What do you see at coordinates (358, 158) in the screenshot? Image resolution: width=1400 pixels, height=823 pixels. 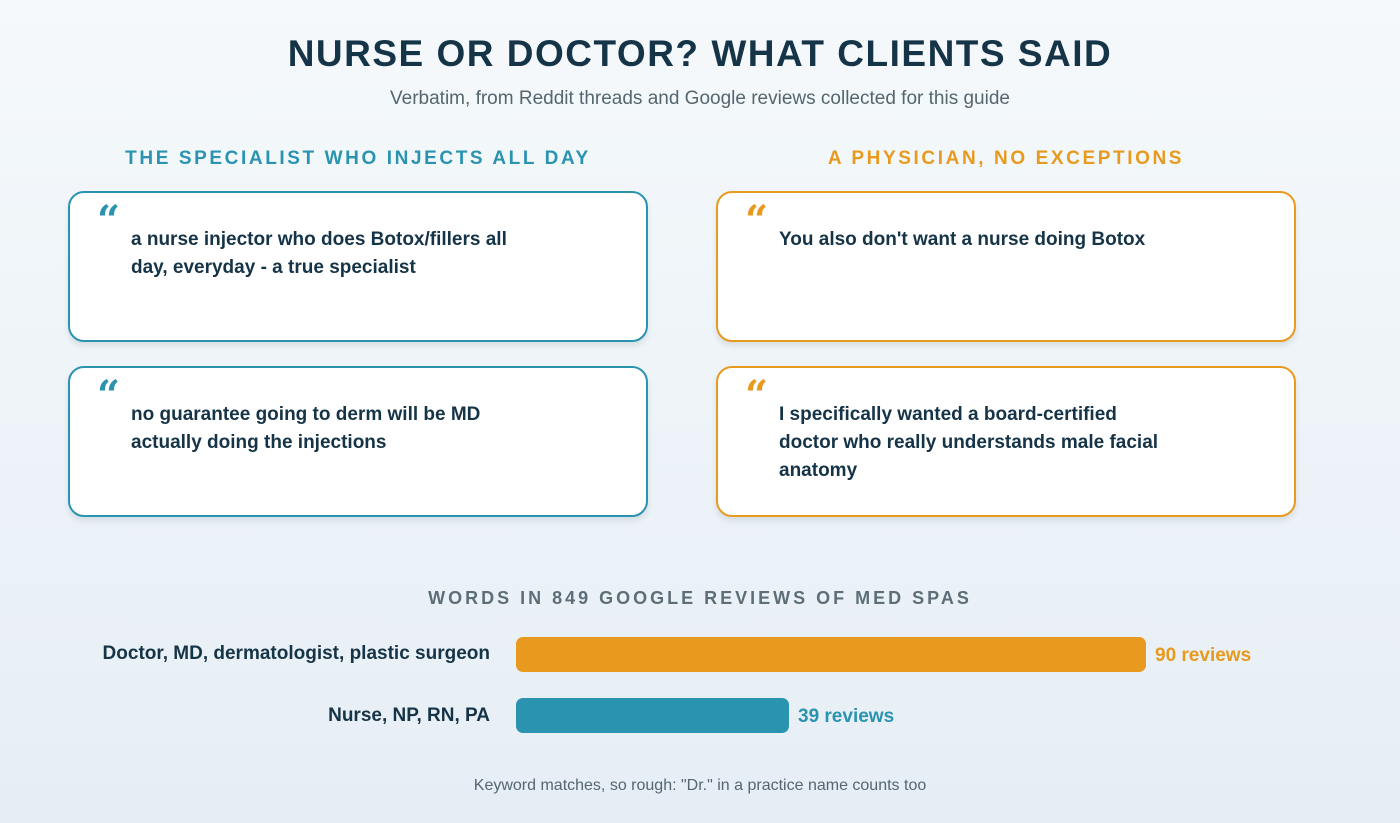 I see `left-column-heading: THE SPECIALIST WHO INJECTS ALL DAY` at bounding box center [358, 158].